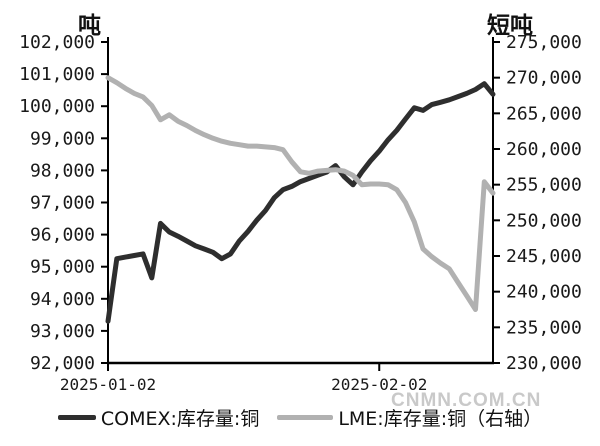 The image size is (600, 446). What do you see at coordinates (440, 419) in the screenshot?
I see `legend-label-lme: LME:库存量:铜（右轴）` at bounding box center [440, 419].